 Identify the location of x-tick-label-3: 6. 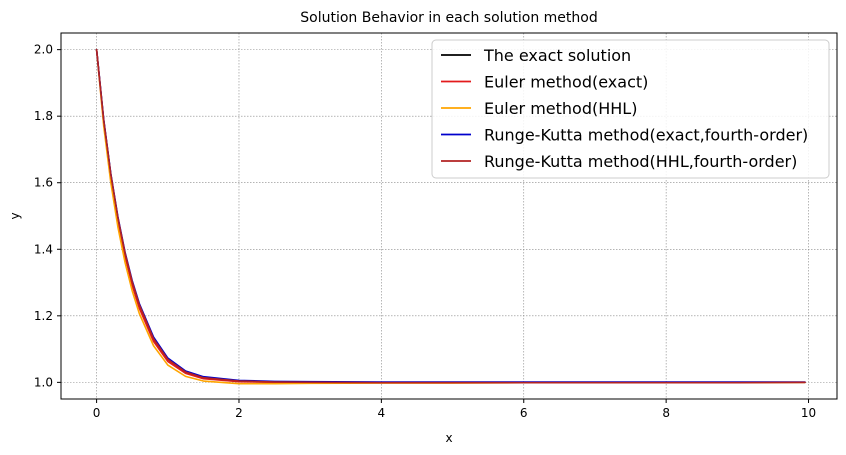
(524, 413).